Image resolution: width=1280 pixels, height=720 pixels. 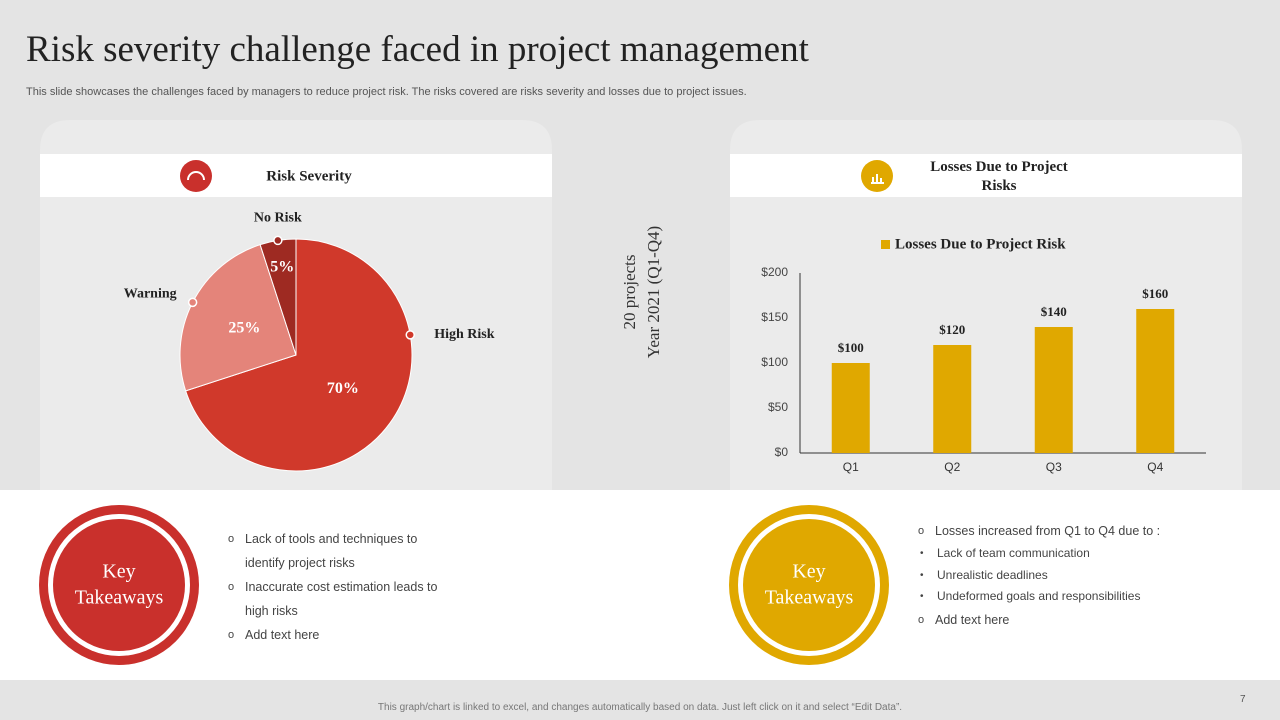 I want to click on sub-bullet: Lack of team communication, so click(x=1068, y=554).